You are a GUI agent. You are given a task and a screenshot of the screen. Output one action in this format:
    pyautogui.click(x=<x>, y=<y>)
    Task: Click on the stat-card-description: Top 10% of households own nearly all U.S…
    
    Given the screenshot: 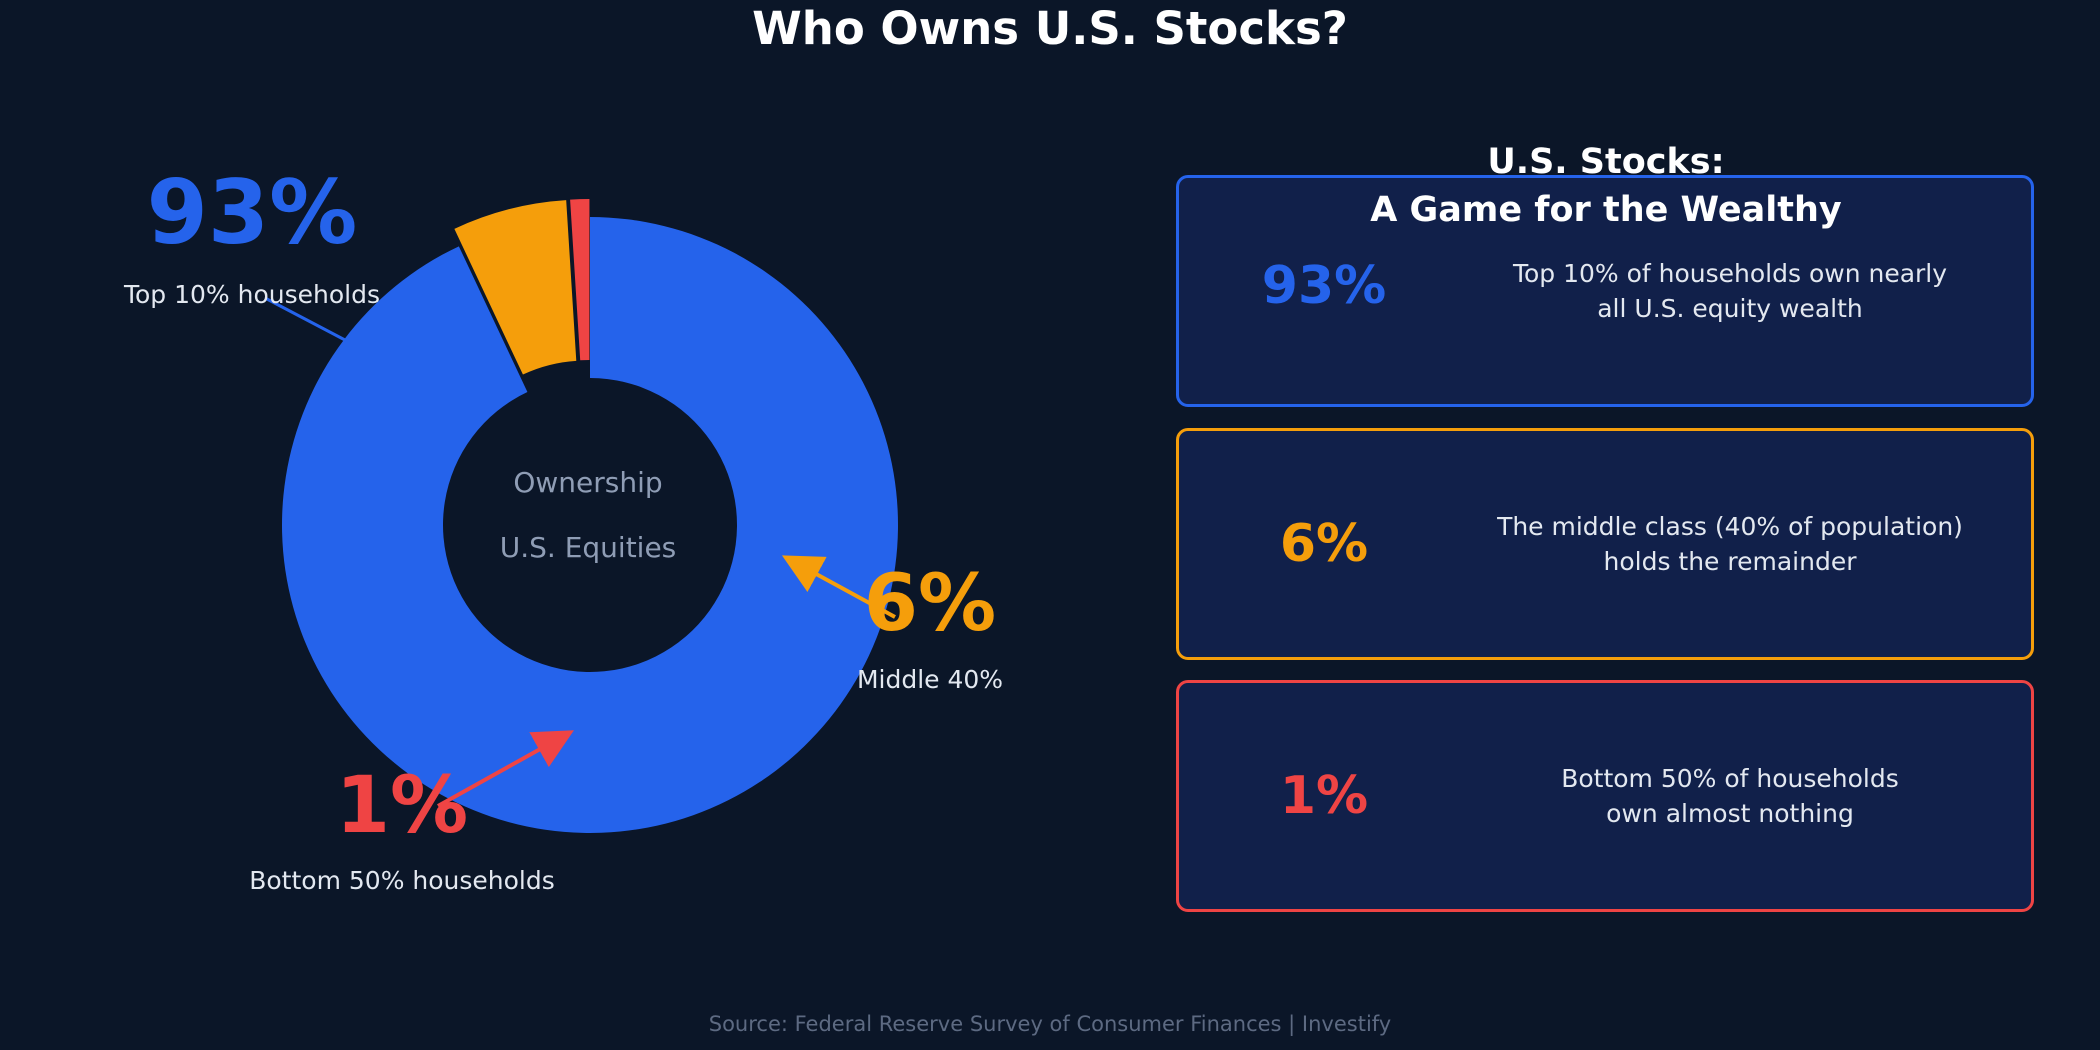 What is the action you would take?
    pyautogui.click(x=1730, y=291)
    